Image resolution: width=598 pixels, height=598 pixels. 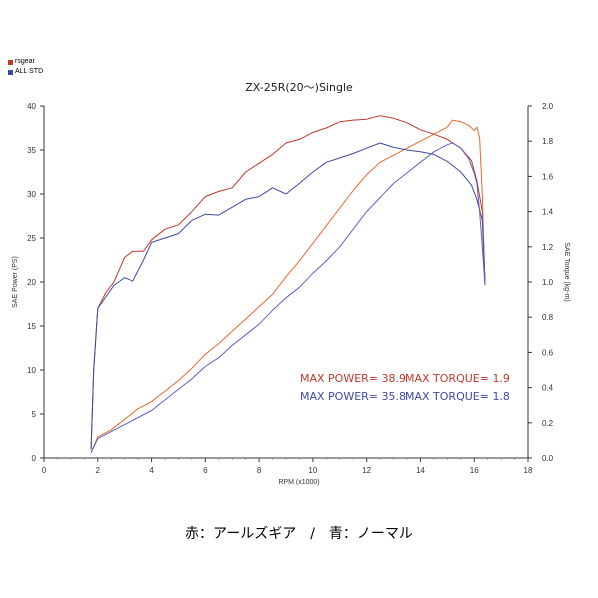 I want to click on y-left-tick-label: 40, so click(x=31, y=106).